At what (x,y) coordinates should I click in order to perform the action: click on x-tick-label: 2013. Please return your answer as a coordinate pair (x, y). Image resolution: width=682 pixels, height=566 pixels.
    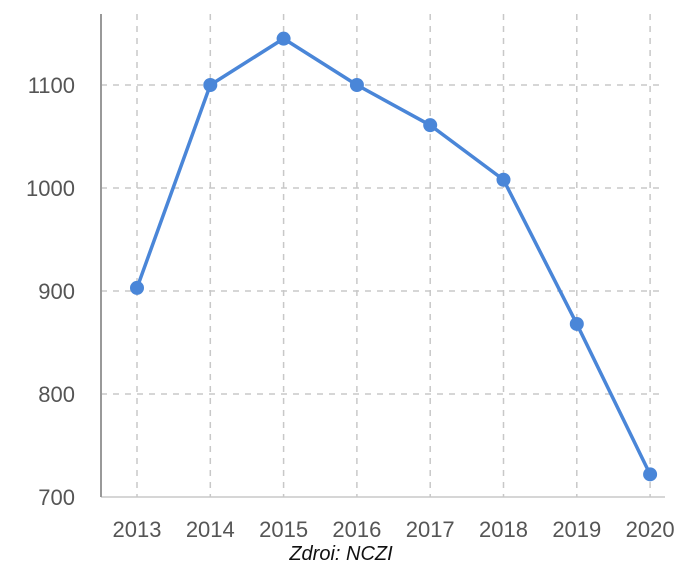
    Looking at the image, I should click on (137, 529).